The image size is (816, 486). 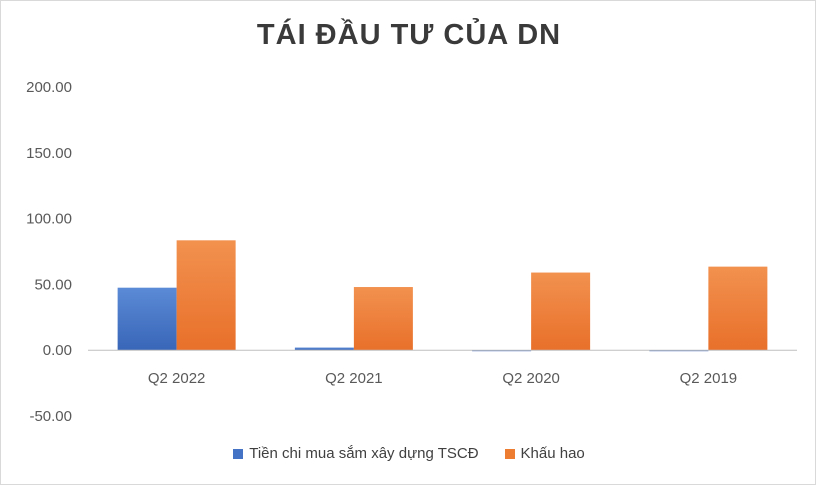 I want to click on x-axis-tick-labels: Q2 2022 Q2 2021 Q2 2020 Q2 2019, so click(x=442, y=378).